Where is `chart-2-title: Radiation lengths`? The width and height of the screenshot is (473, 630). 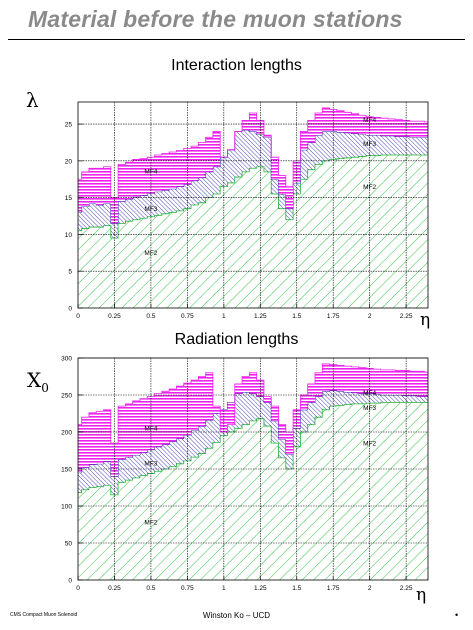
chart-2-title: Radiation lengths is located at coordinates (236, 339).